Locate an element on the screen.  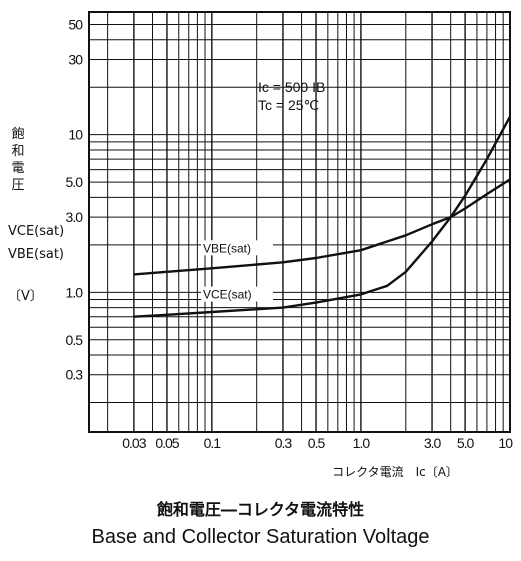
y-tick-label: 10 is located at coordinates (75, 135).